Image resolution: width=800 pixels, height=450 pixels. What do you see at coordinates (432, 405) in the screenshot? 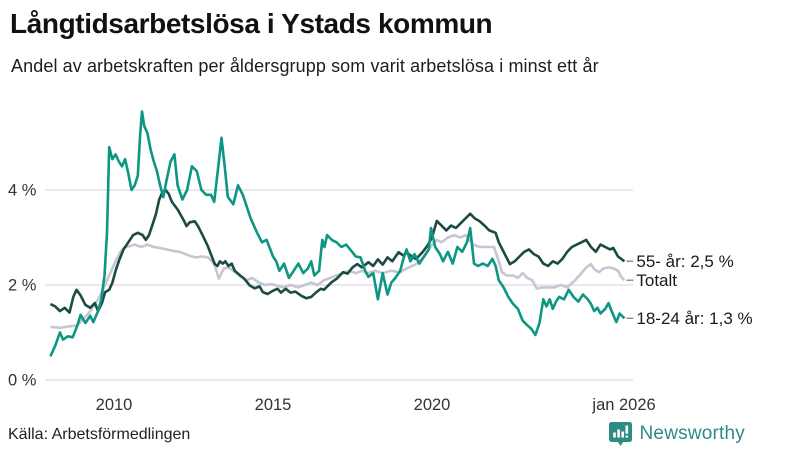
I see `x-tick-label: 2020` at bounding box center [432, 405].